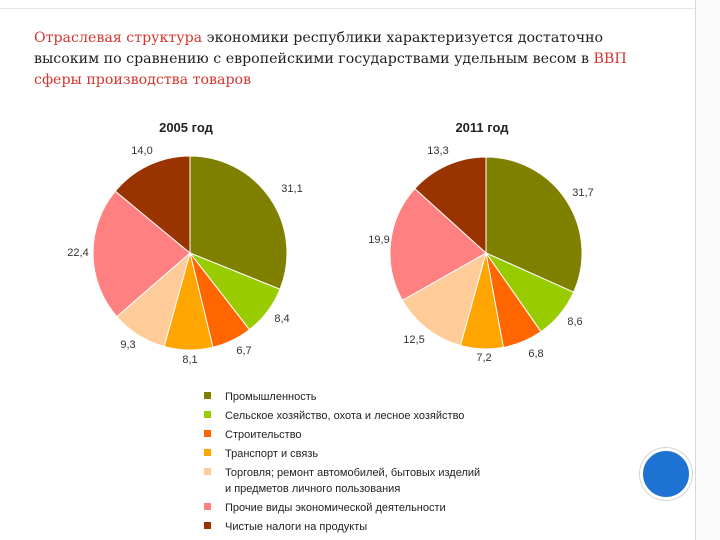  Describe the element at coordinates (186, 127) in the screenshot. I see `chart-title-2005: 2005 год` at that location.